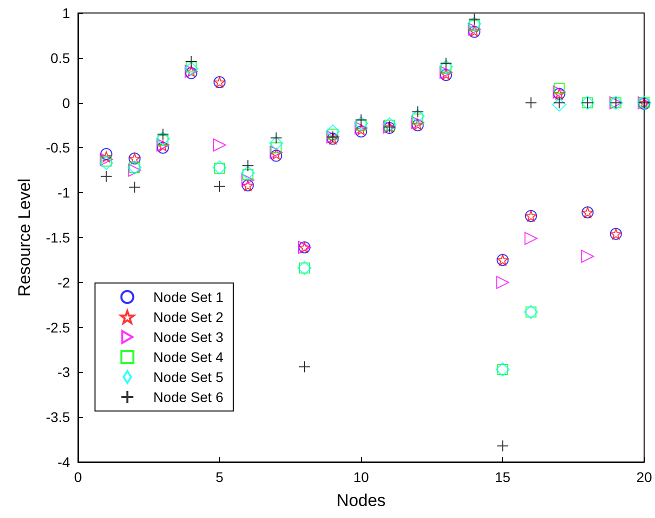 The height and width of the screenshot is (518, 655). What do you see at coordinates (644, 477) in the screenshot?
I see `x-tick-label: 20` at bounding box center [644, 477].